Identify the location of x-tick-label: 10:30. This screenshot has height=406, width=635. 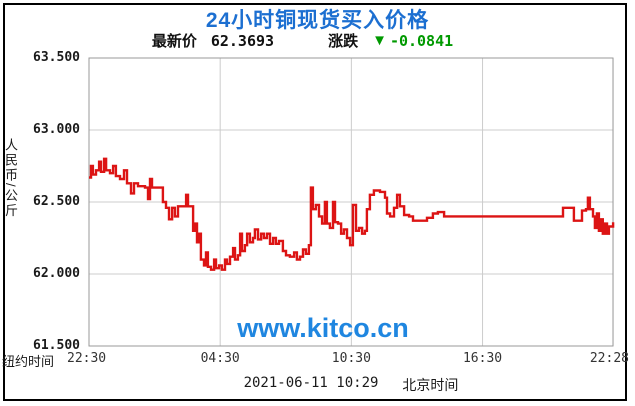
(351, 358).